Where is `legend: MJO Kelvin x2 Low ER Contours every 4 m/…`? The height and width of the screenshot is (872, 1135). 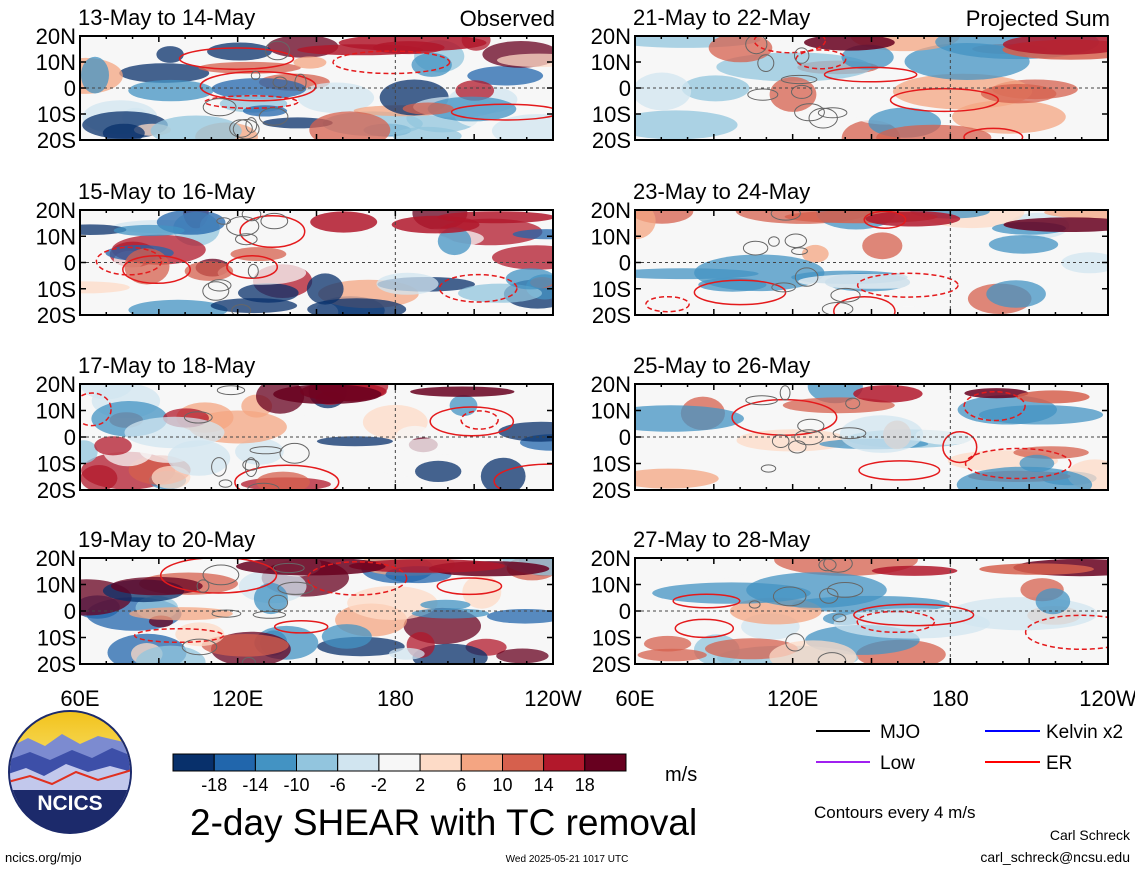 legend: MJO Kelvin x2 Low ER Contours every 4 m/… is located at coordinates (968, 772).